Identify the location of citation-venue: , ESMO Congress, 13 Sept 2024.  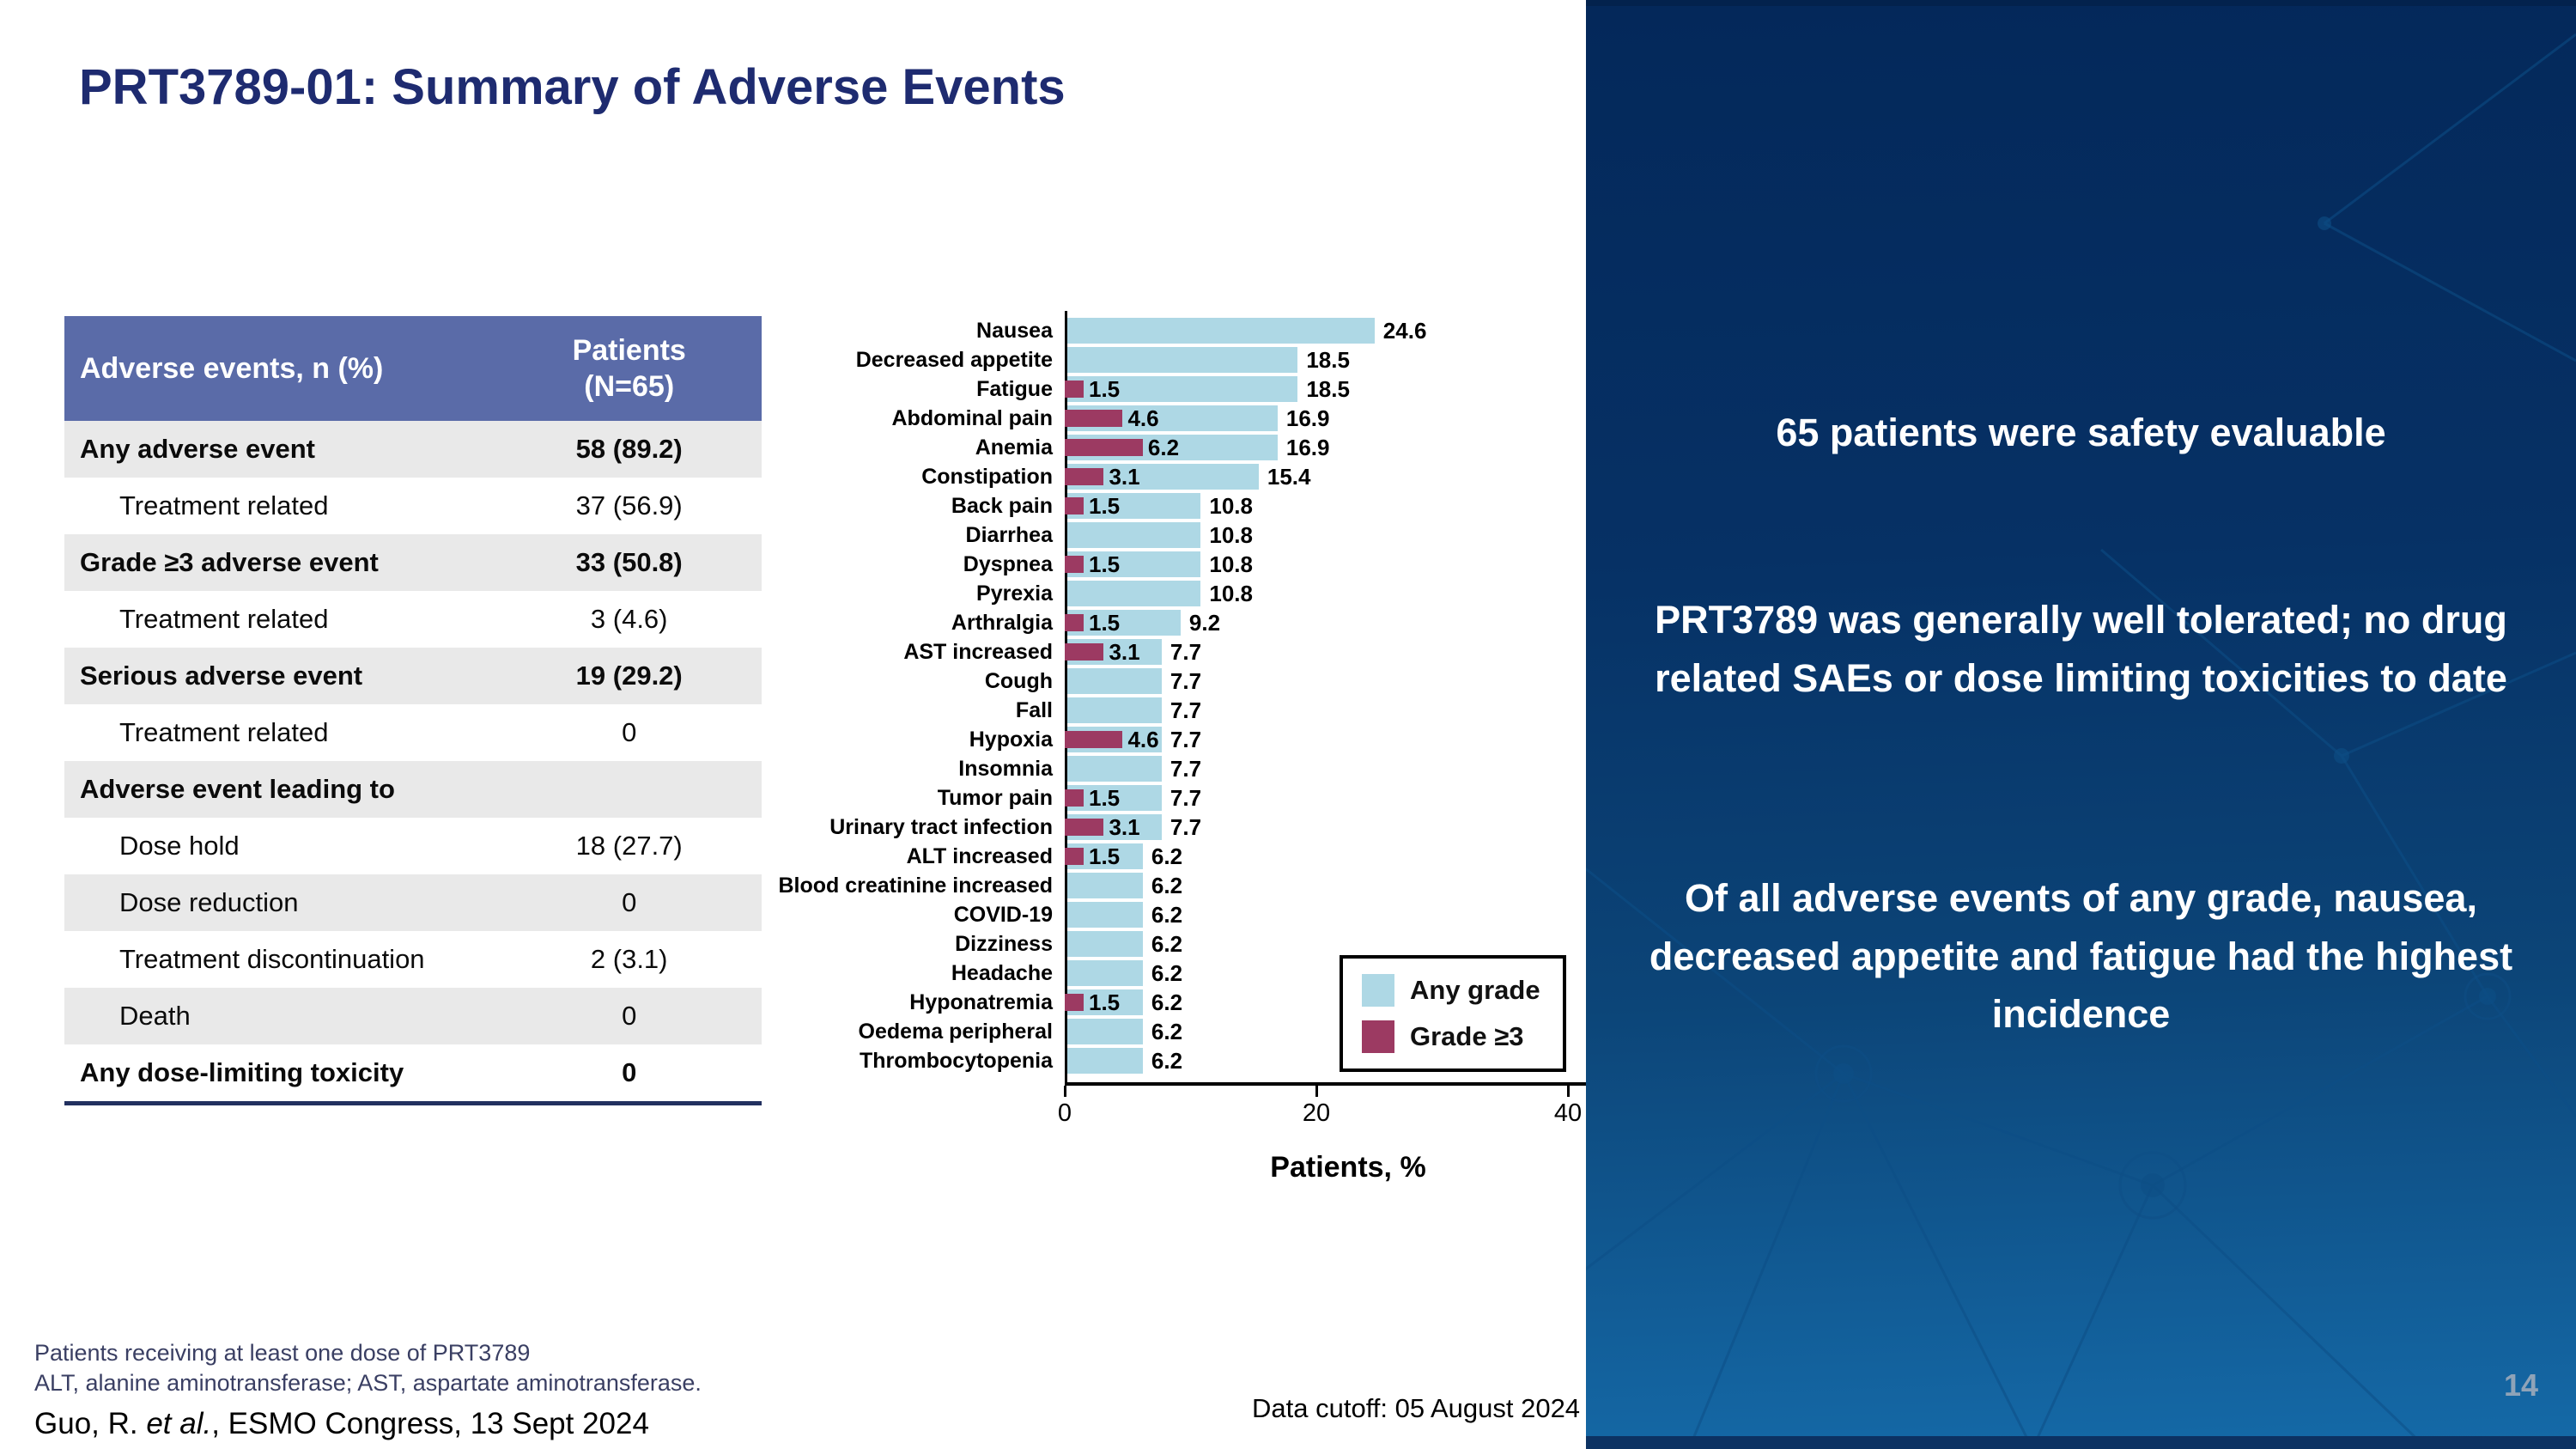
(430, 1423).